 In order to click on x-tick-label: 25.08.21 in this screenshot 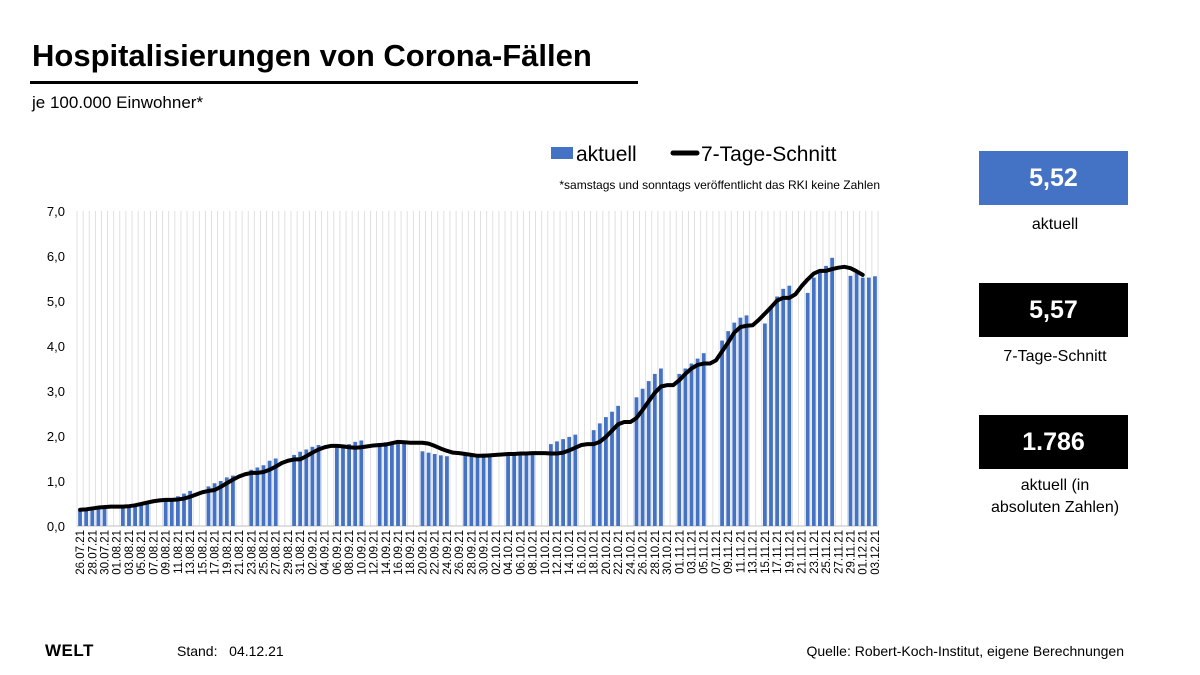, I will do `click(264, 552)`.